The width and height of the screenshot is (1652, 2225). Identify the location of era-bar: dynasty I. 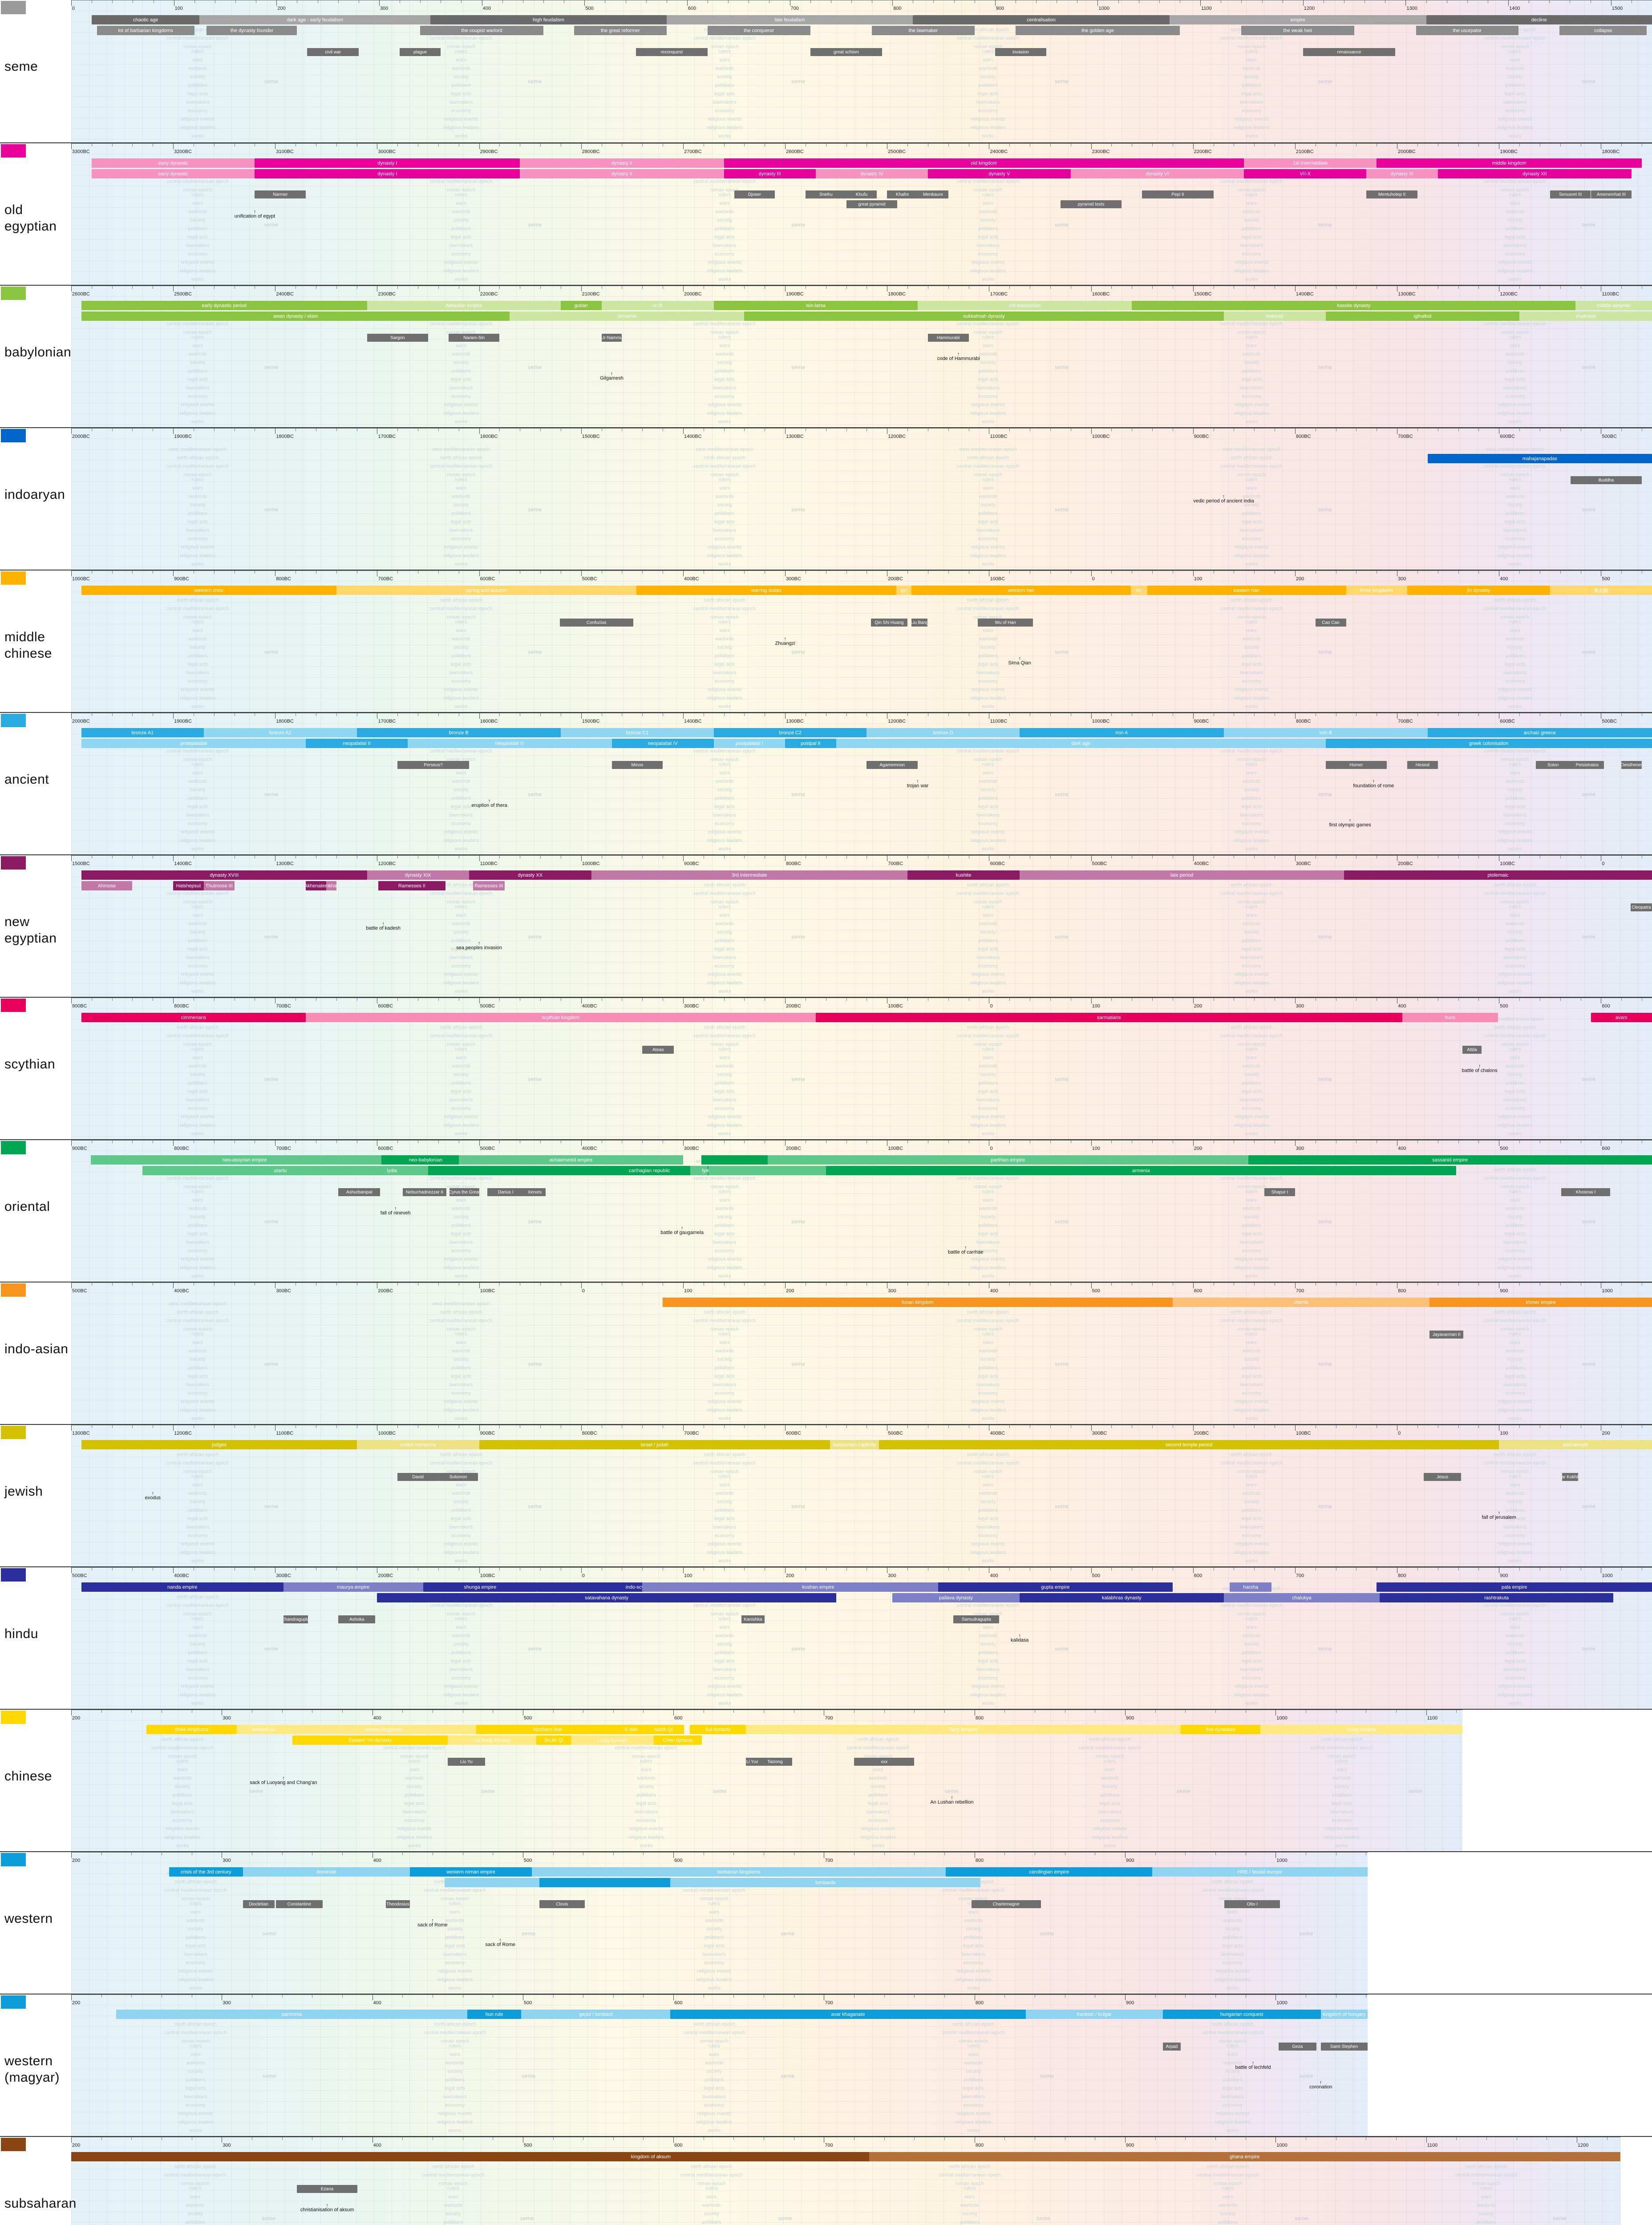
(387, 173).